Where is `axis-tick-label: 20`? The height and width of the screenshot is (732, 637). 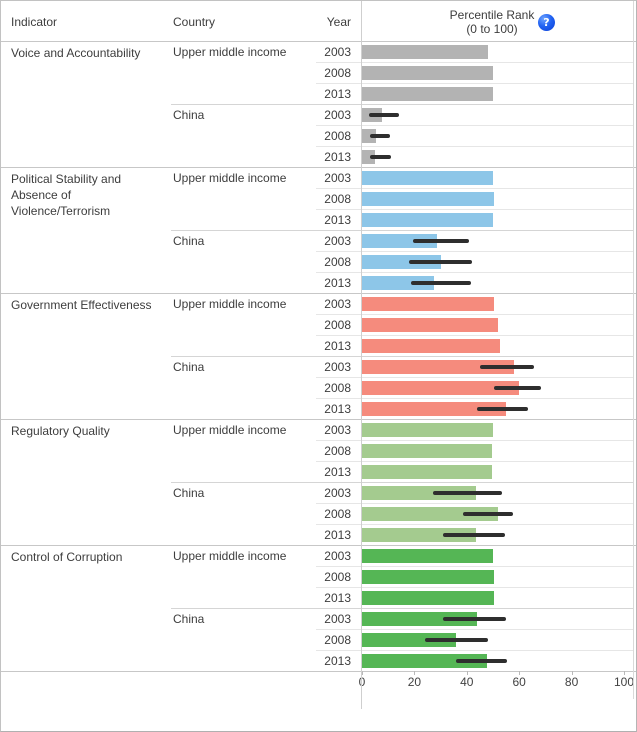 axis-tick-label: 20 is located at coordinates (414, 682).